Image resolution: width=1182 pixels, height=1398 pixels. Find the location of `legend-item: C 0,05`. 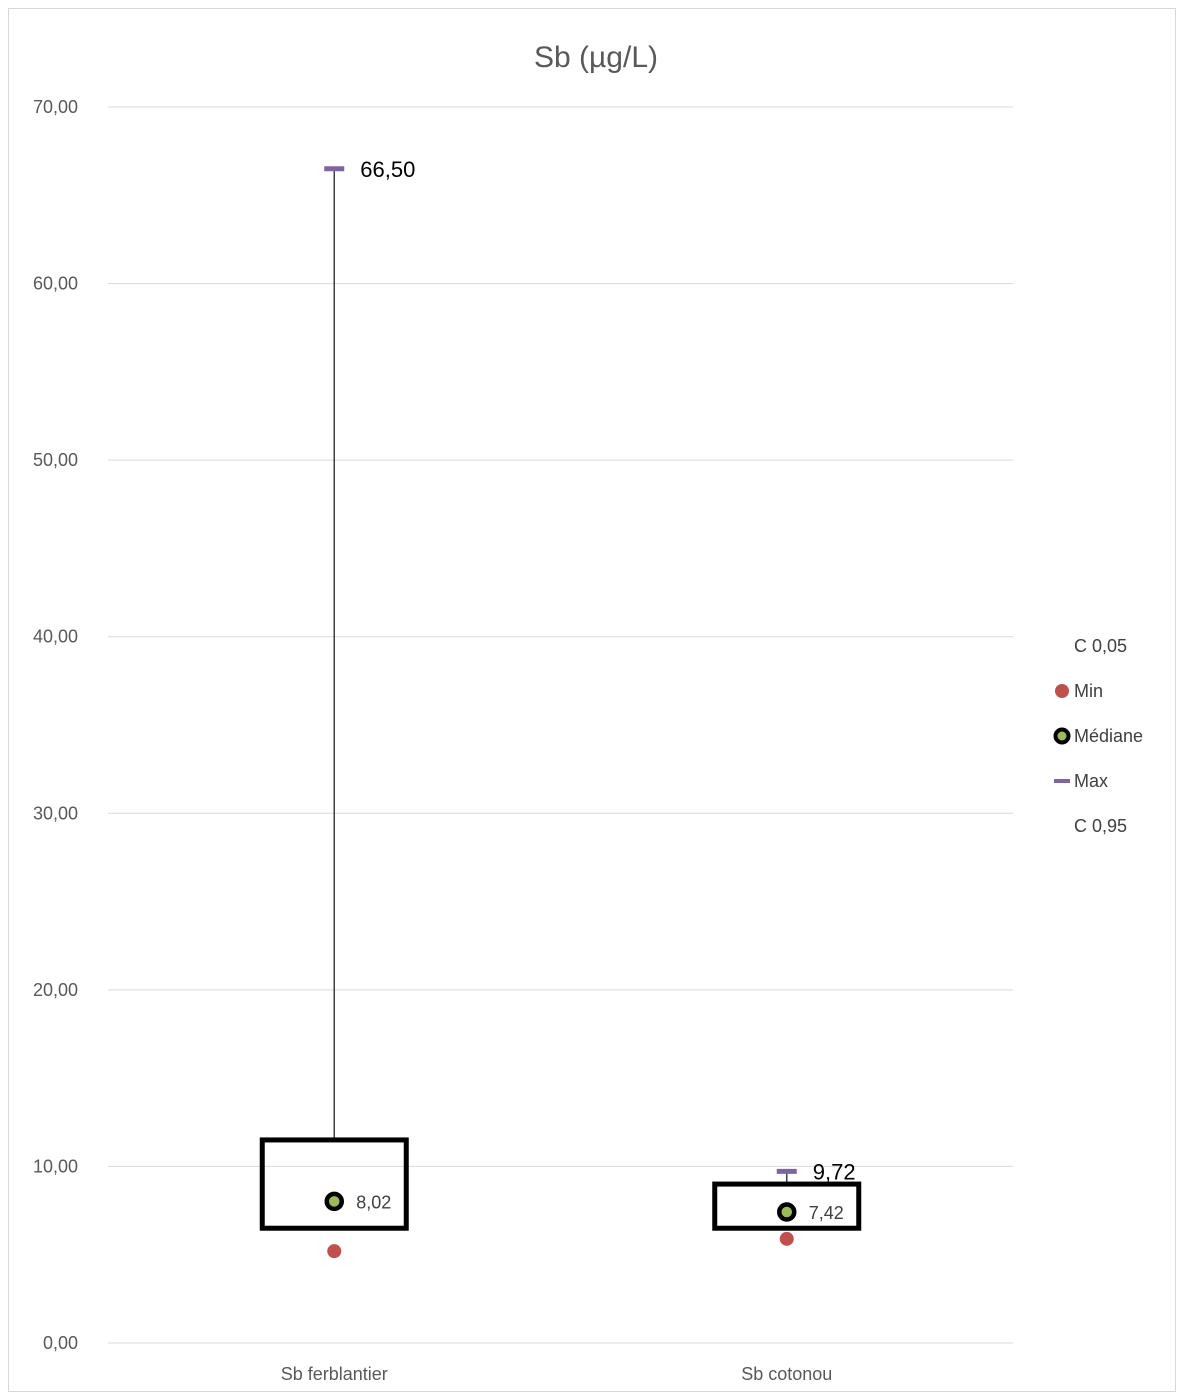

legend-item: C 0,05 is located at coordinates (1100, 646).